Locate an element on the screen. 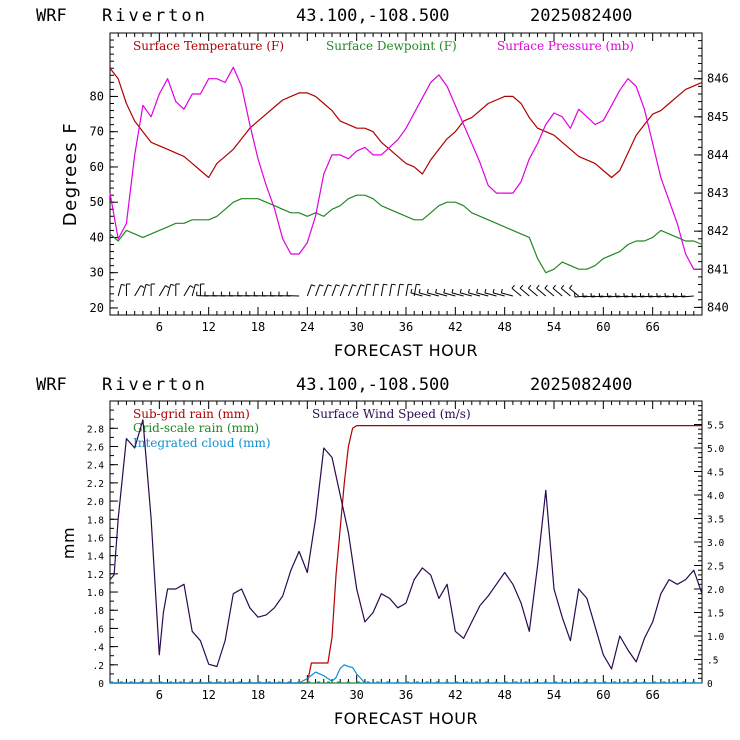 The height and width of the screenshot is (740, 740). y2-tick-label: 4.5 is located at coordinates (715, 473).